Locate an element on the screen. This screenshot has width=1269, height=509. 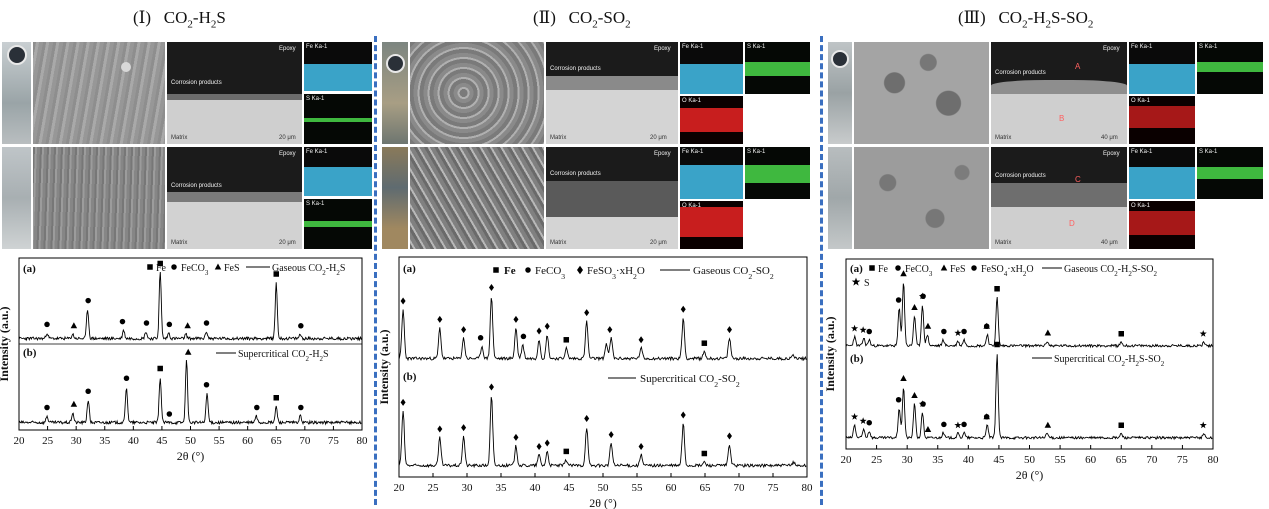
x-tick-label: 80 is located at coordinates (1214, 460).